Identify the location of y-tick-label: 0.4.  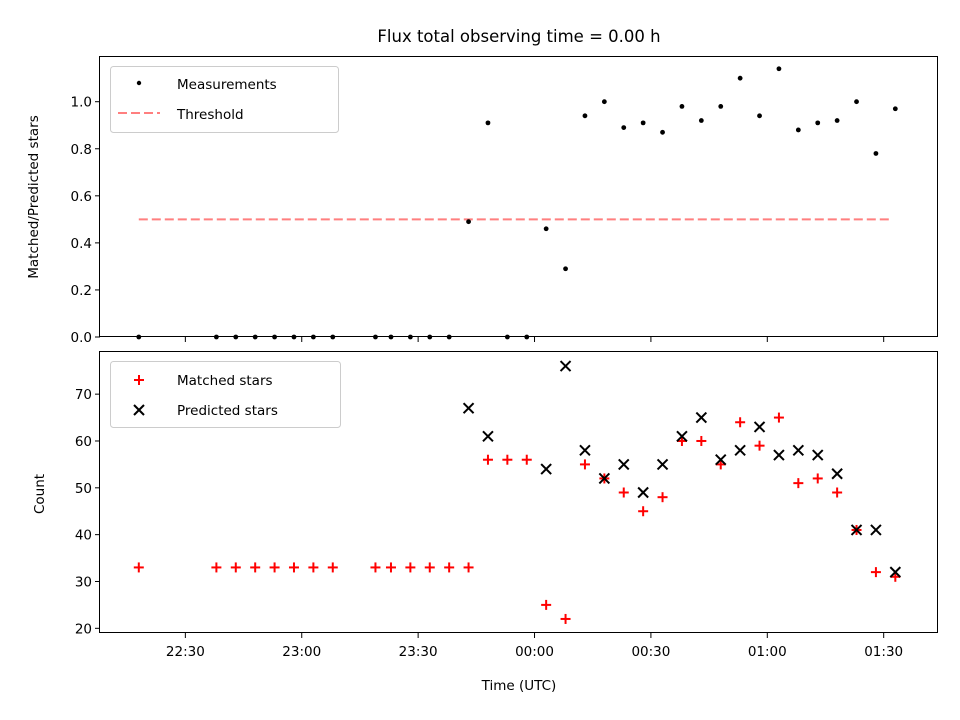
(81, 244).